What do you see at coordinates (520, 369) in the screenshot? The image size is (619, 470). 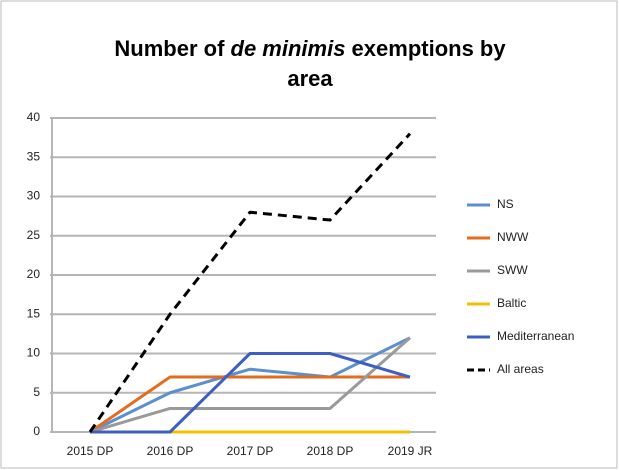 I see `legend-label: All areas` at bounding box center [520, 369].